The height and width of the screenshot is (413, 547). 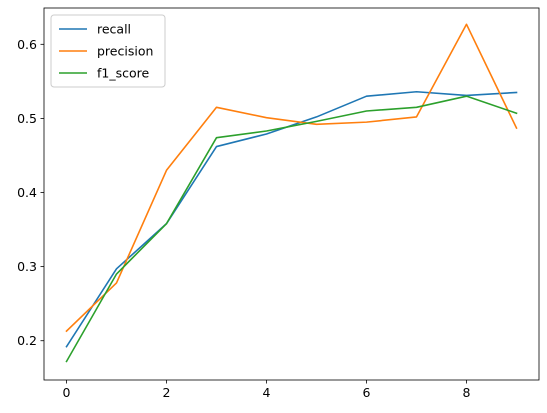 I want to click on x-tick-label: 4, so click(x=267, y=392).